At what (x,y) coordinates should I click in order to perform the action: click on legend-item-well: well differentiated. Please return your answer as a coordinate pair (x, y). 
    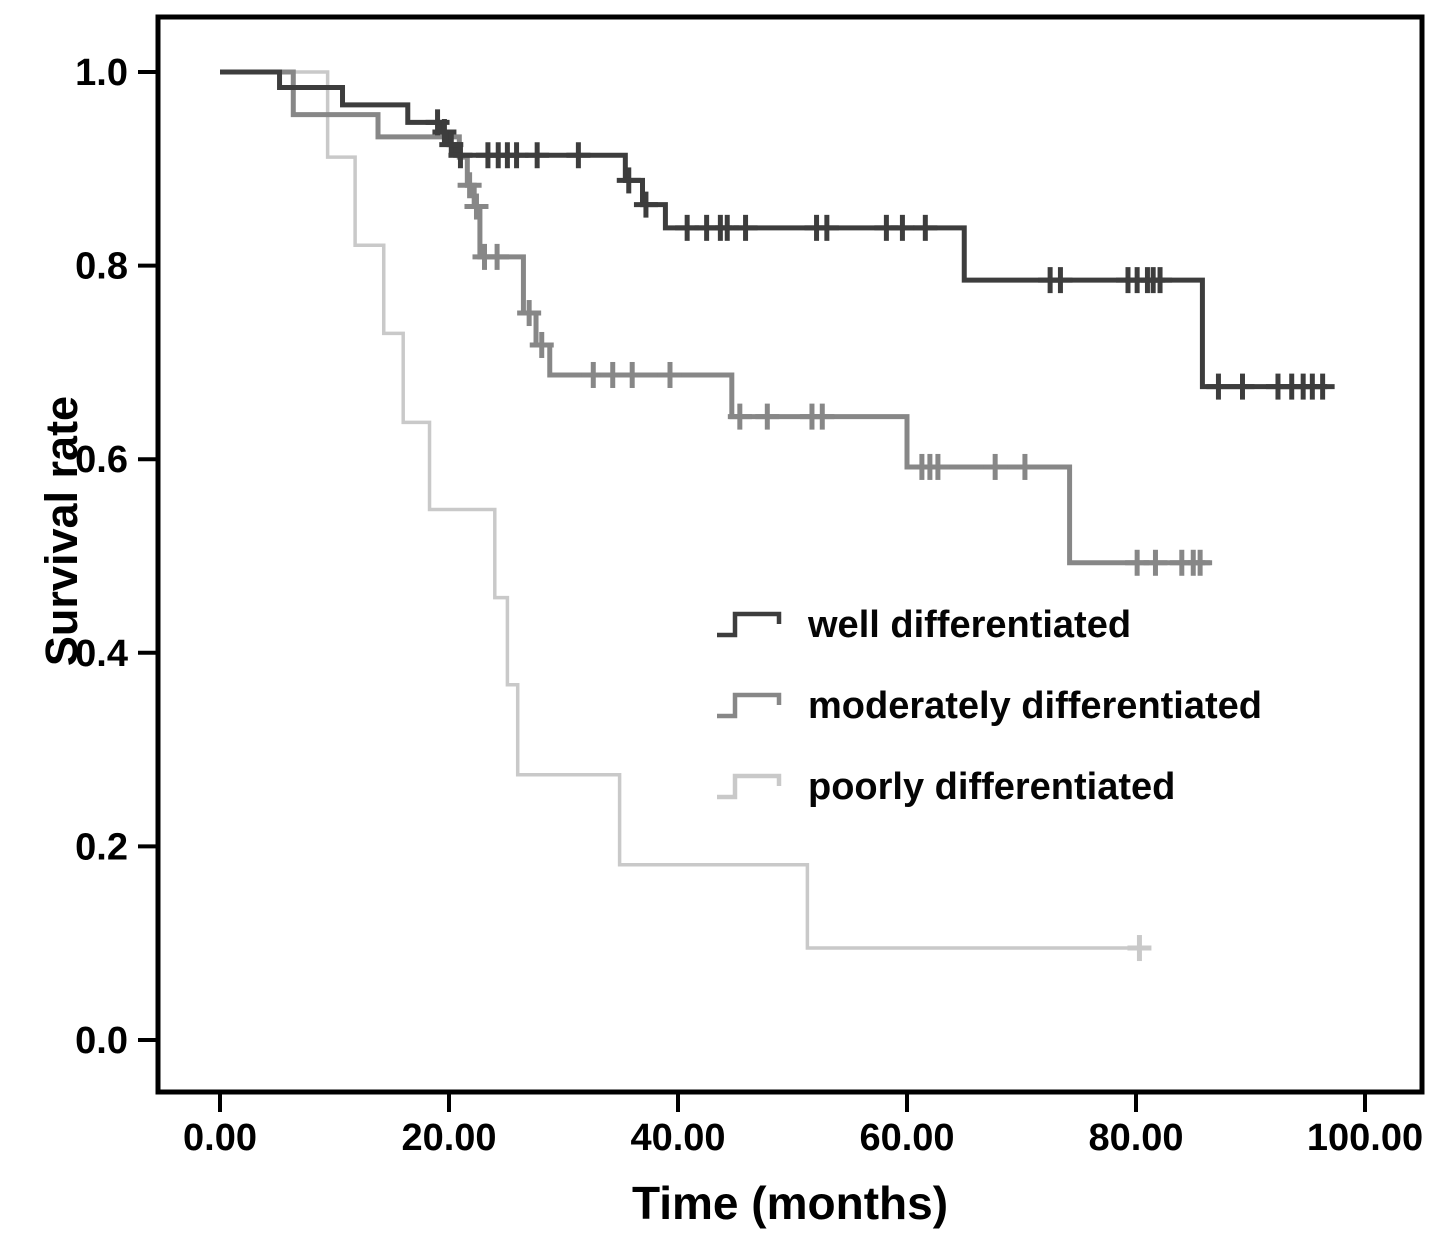
    Looking at the image, I should click on (989, 625).